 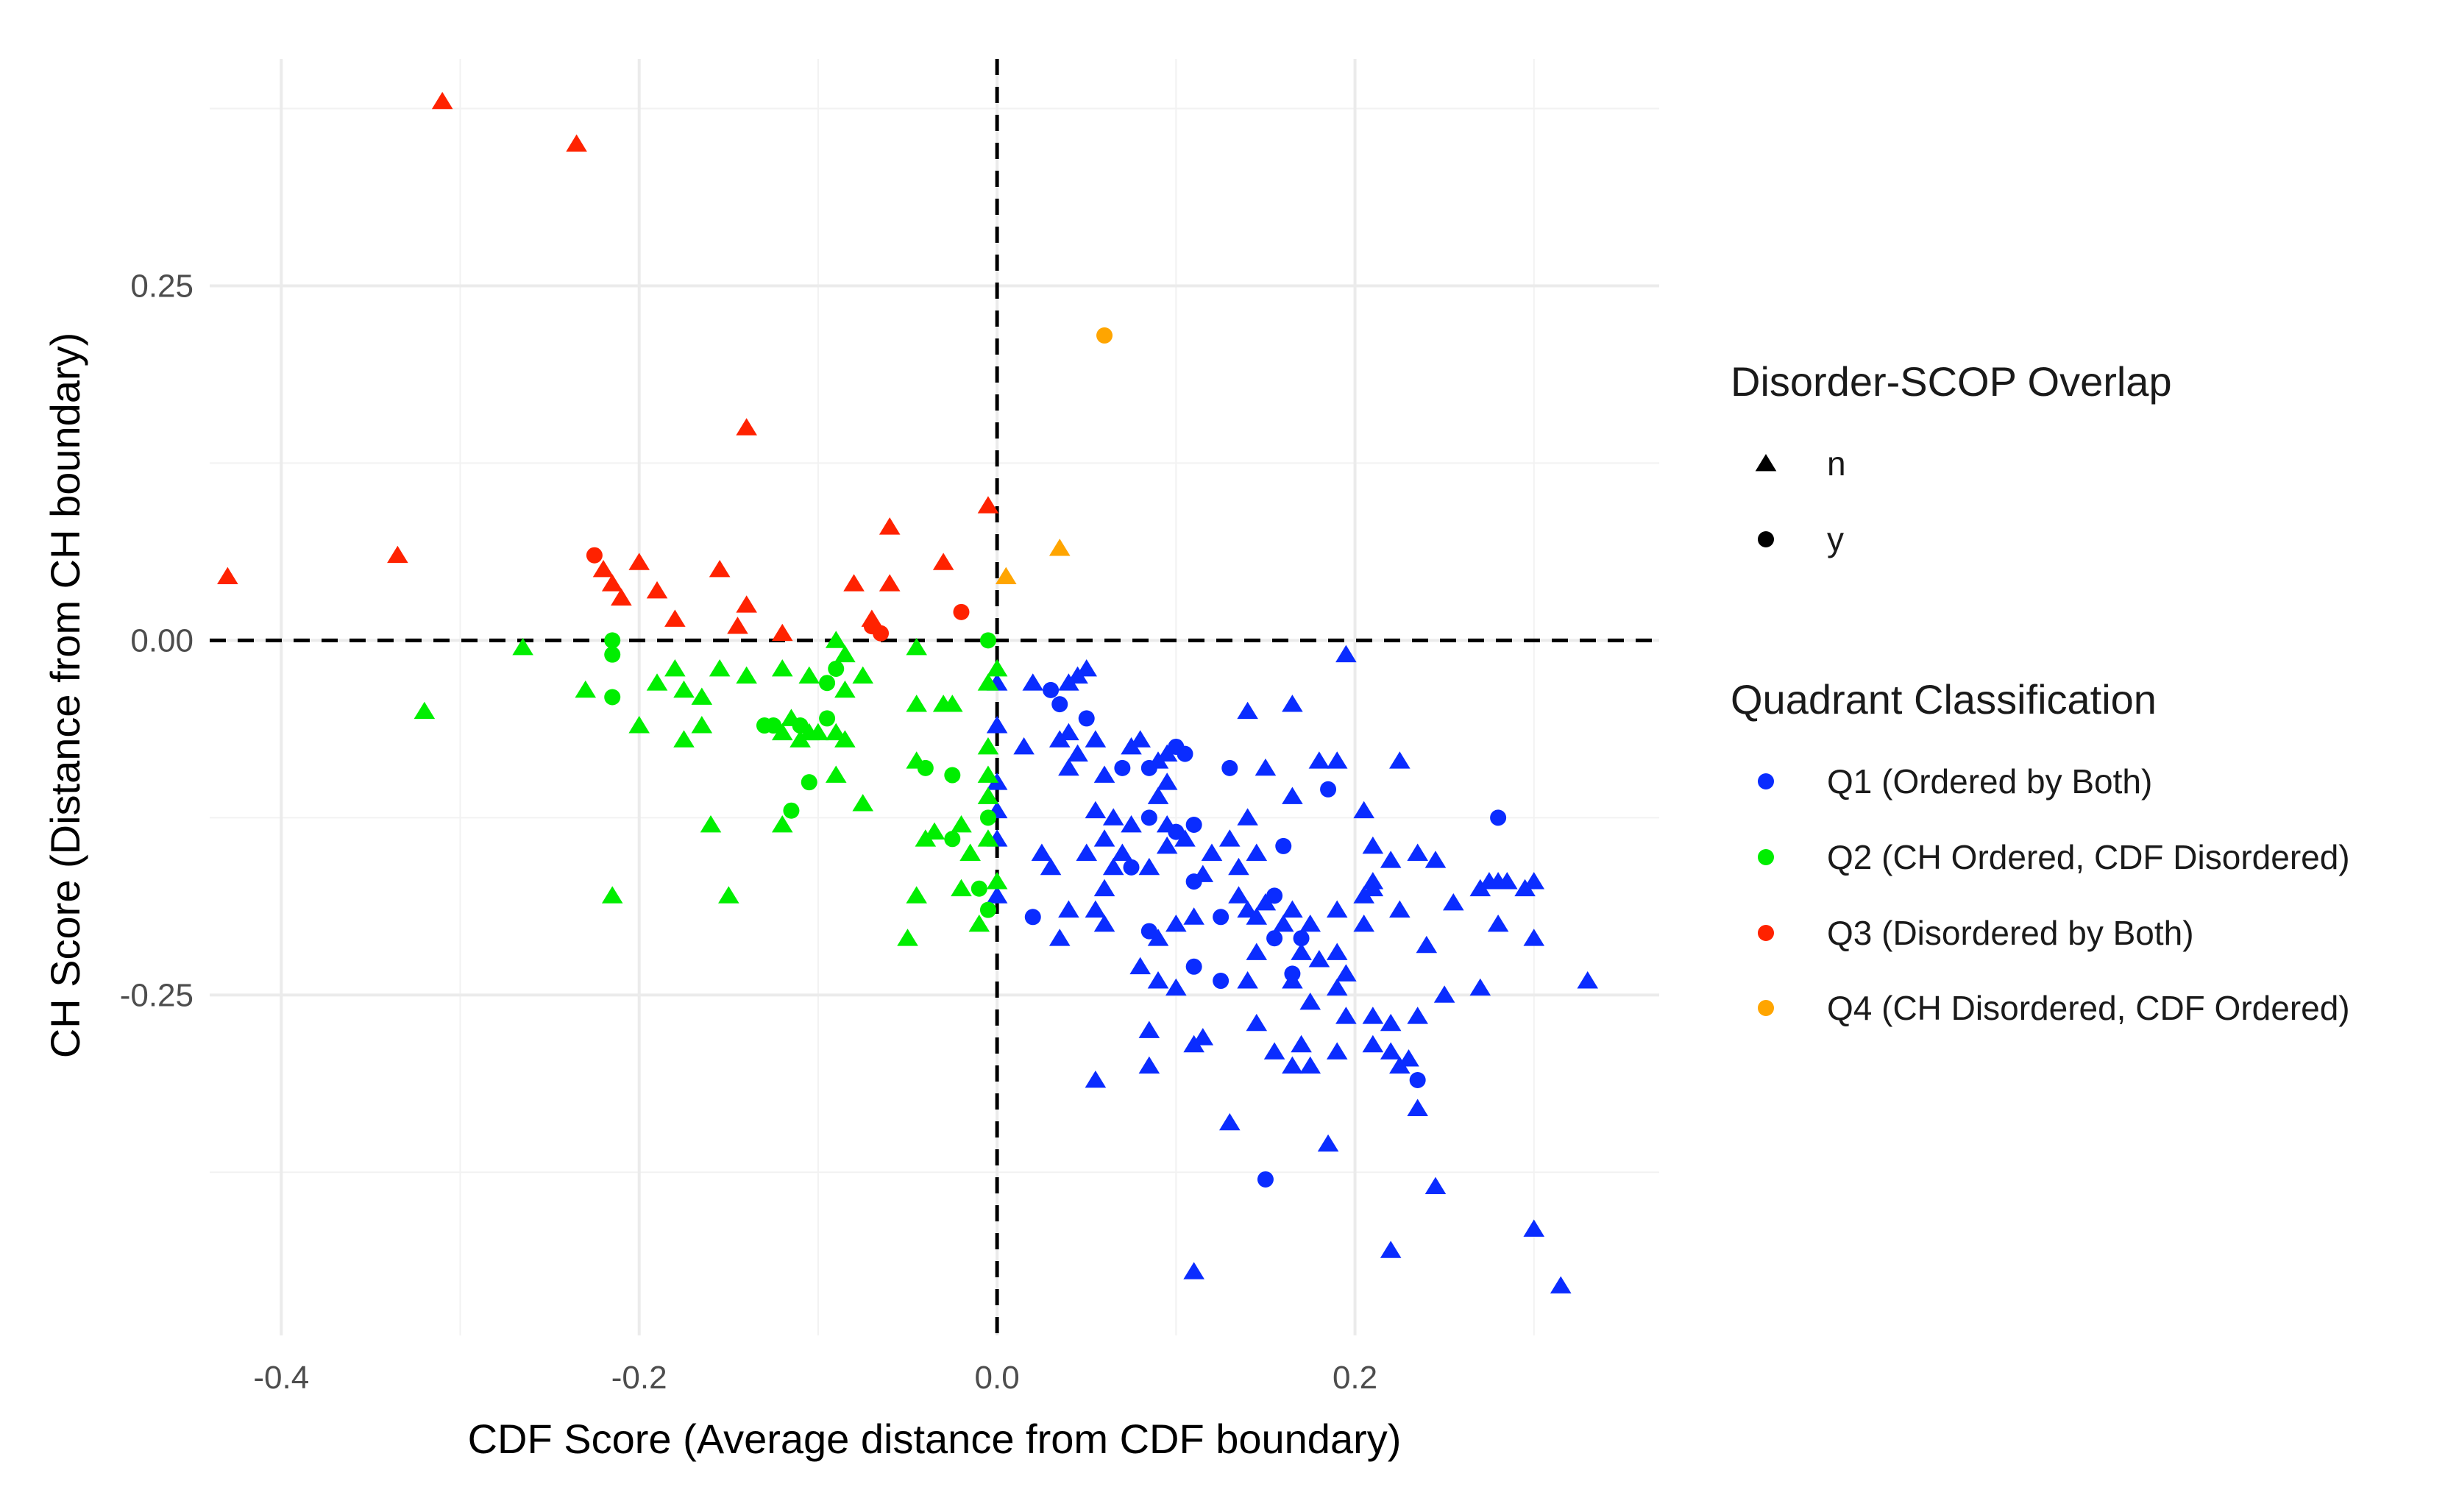 I want to click on y-axis-title: CH Score (Distance from CH boundary), so click(x=65, y=696).